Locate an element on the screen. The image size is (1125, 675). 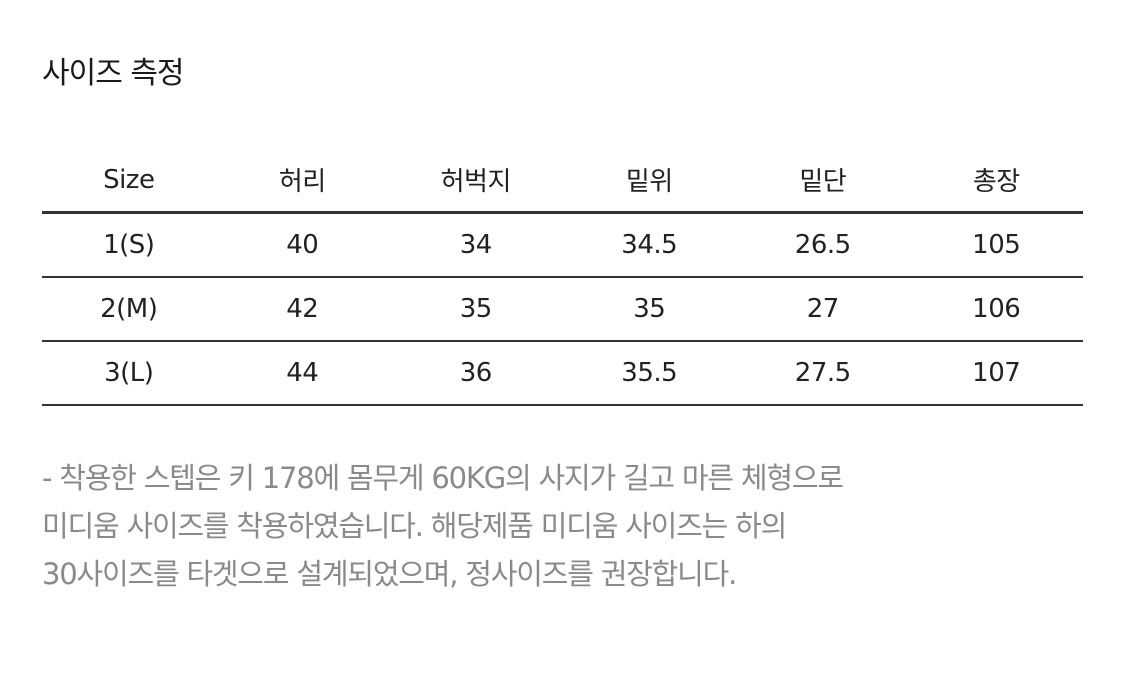
cell: 1(S) is located at coordinates (129, 245).